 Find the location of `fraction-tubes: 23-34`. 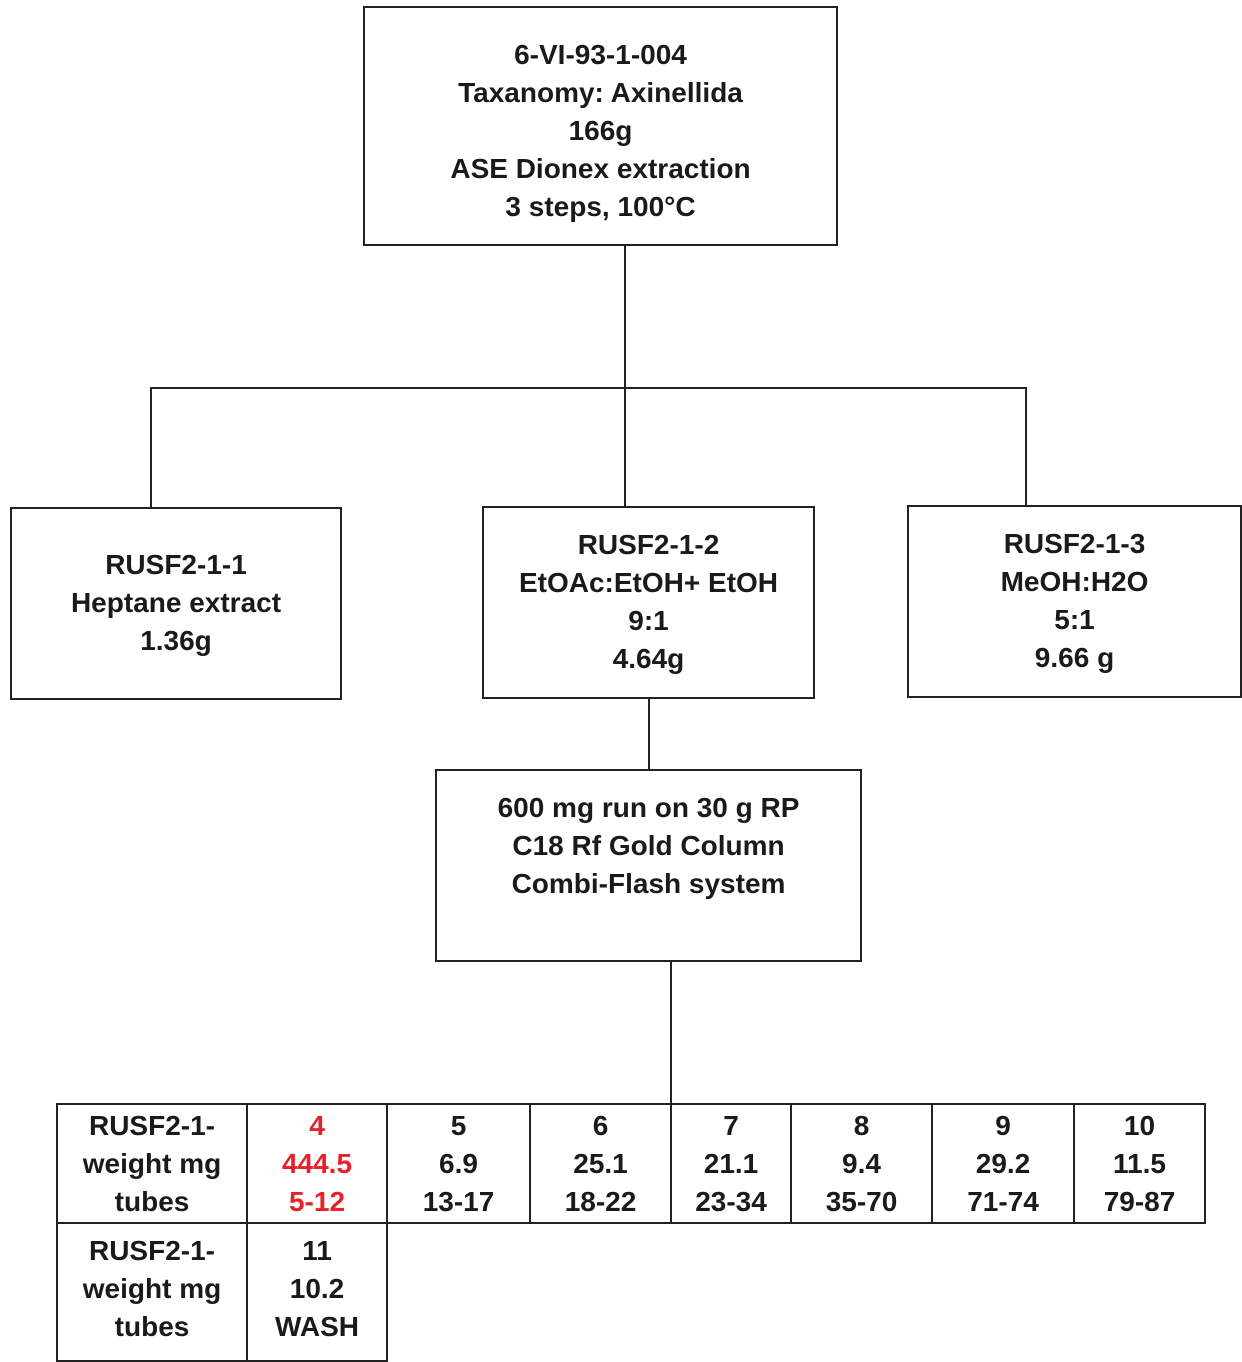

fraction-tubes: 23-34 is located at coordinates (731, 1201).